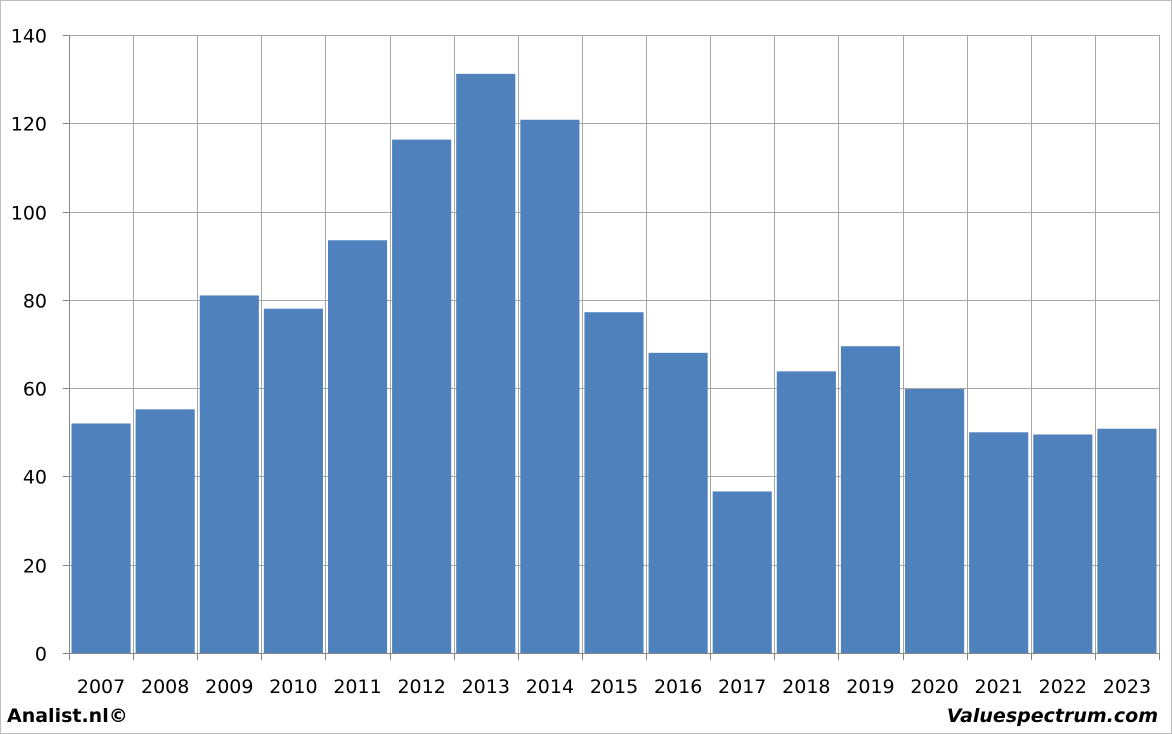 The image size is (1172, 734). What do you see at coordinates (678, 502) in the screenshot?
I see `bar-2016` at bounding box center [678, 502].